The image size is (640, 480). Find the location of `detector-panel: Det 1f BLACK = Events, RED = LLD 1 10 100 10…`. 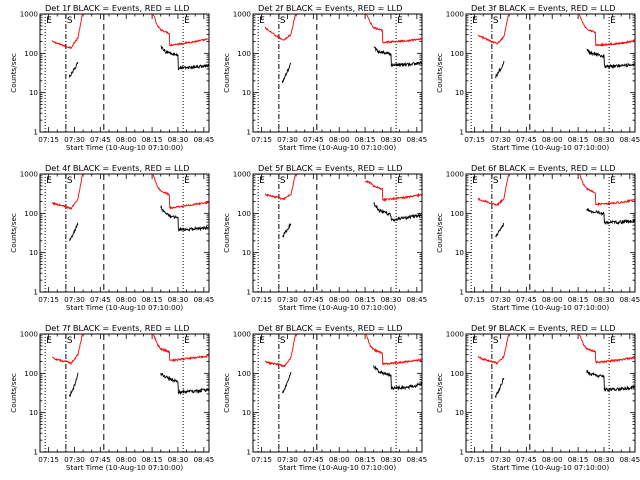

detector-panel: Det 1f BLACK = Events, RED = LLD 1 10 100 10… is located at coordinates (111, 77).